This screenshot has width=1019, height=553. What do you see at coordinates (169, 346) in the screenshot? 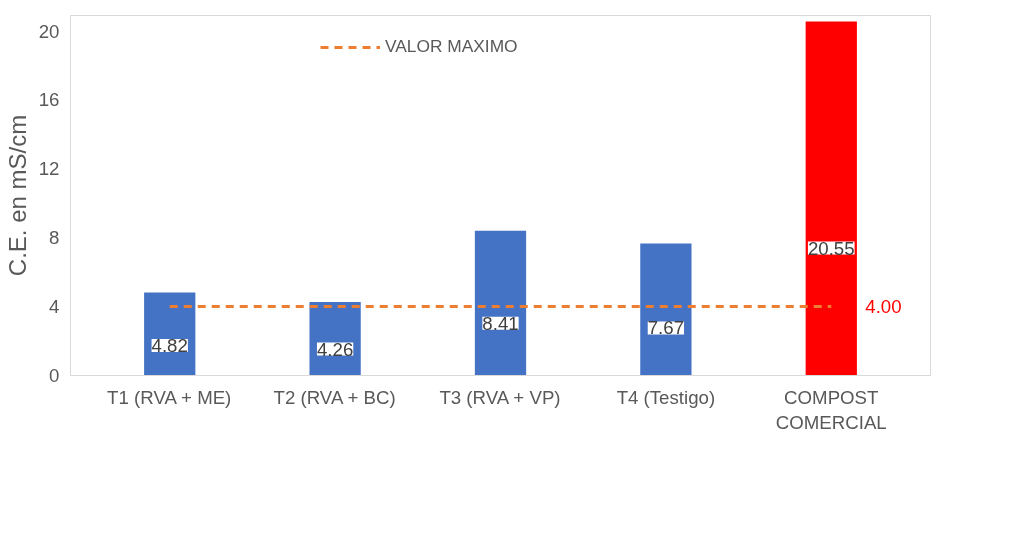
I see `data-label: 4.82` at bounding box center [169, 346].